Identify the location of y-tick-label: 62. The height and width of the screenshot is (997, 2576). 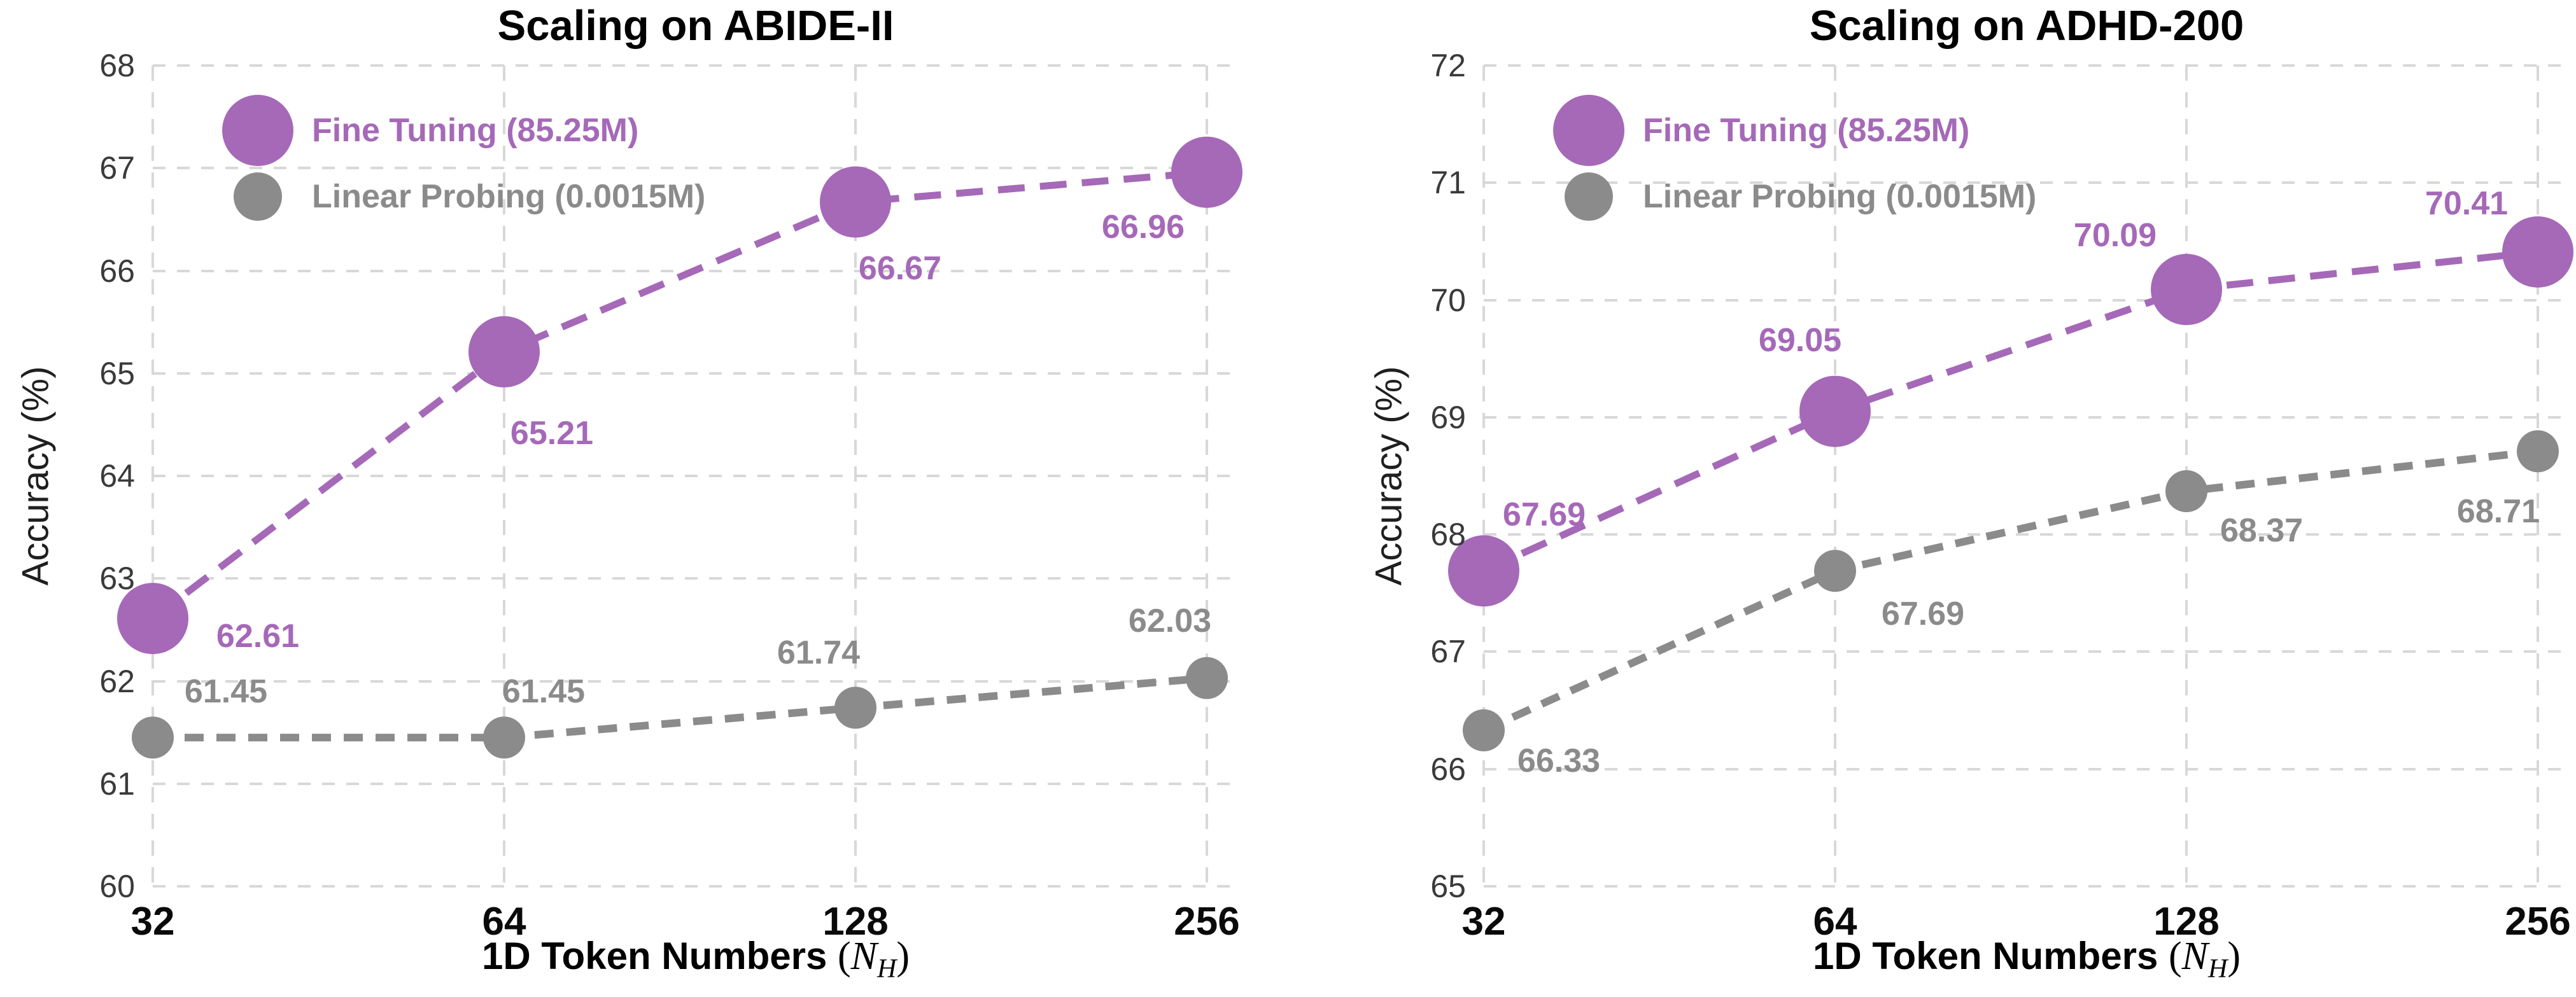
(117, 681).